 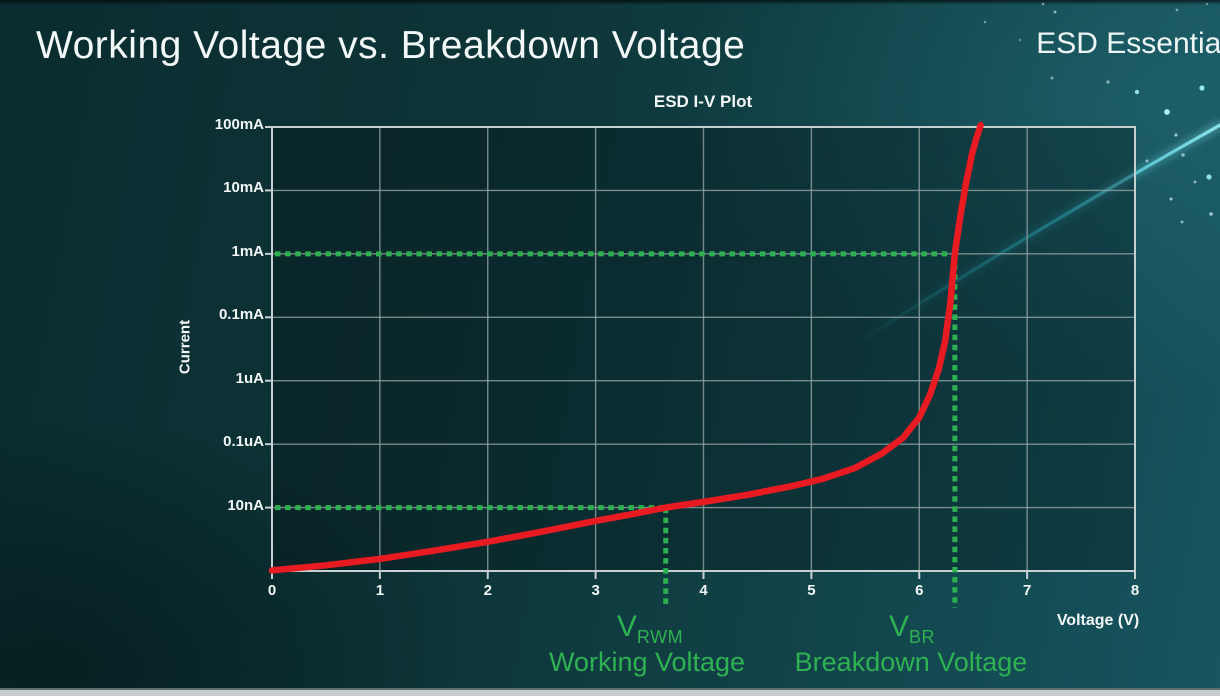 I want to click on y-tick: 1mA, so click(x=247, y=251).